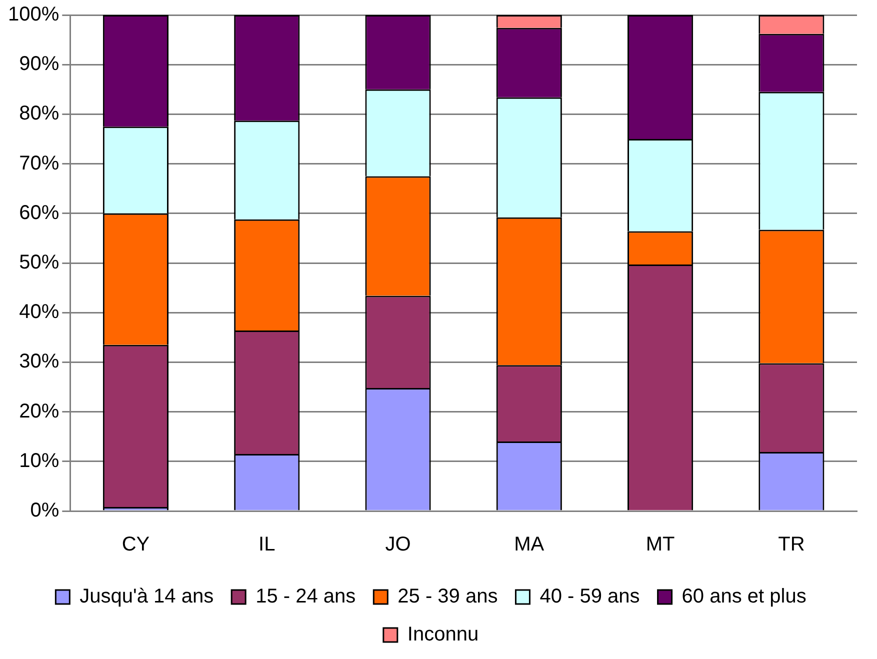  What do you see at coordinates (39, 213) in the screenshot?
I see `y-tick-label: 60%` at bounding box center [39, 213].